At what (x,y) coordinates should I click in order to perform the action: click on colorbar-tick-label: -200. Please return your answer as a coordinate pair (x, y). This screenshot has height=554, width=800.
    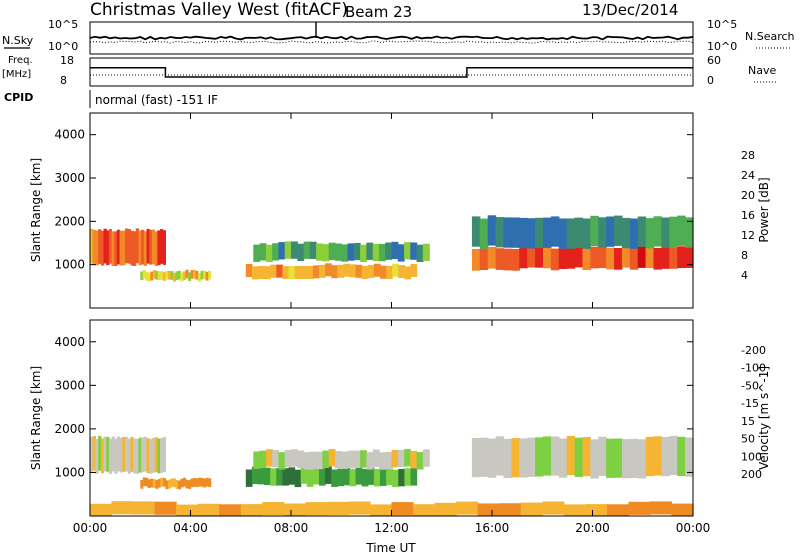
    Looking at the image, I should click on (753, 350).